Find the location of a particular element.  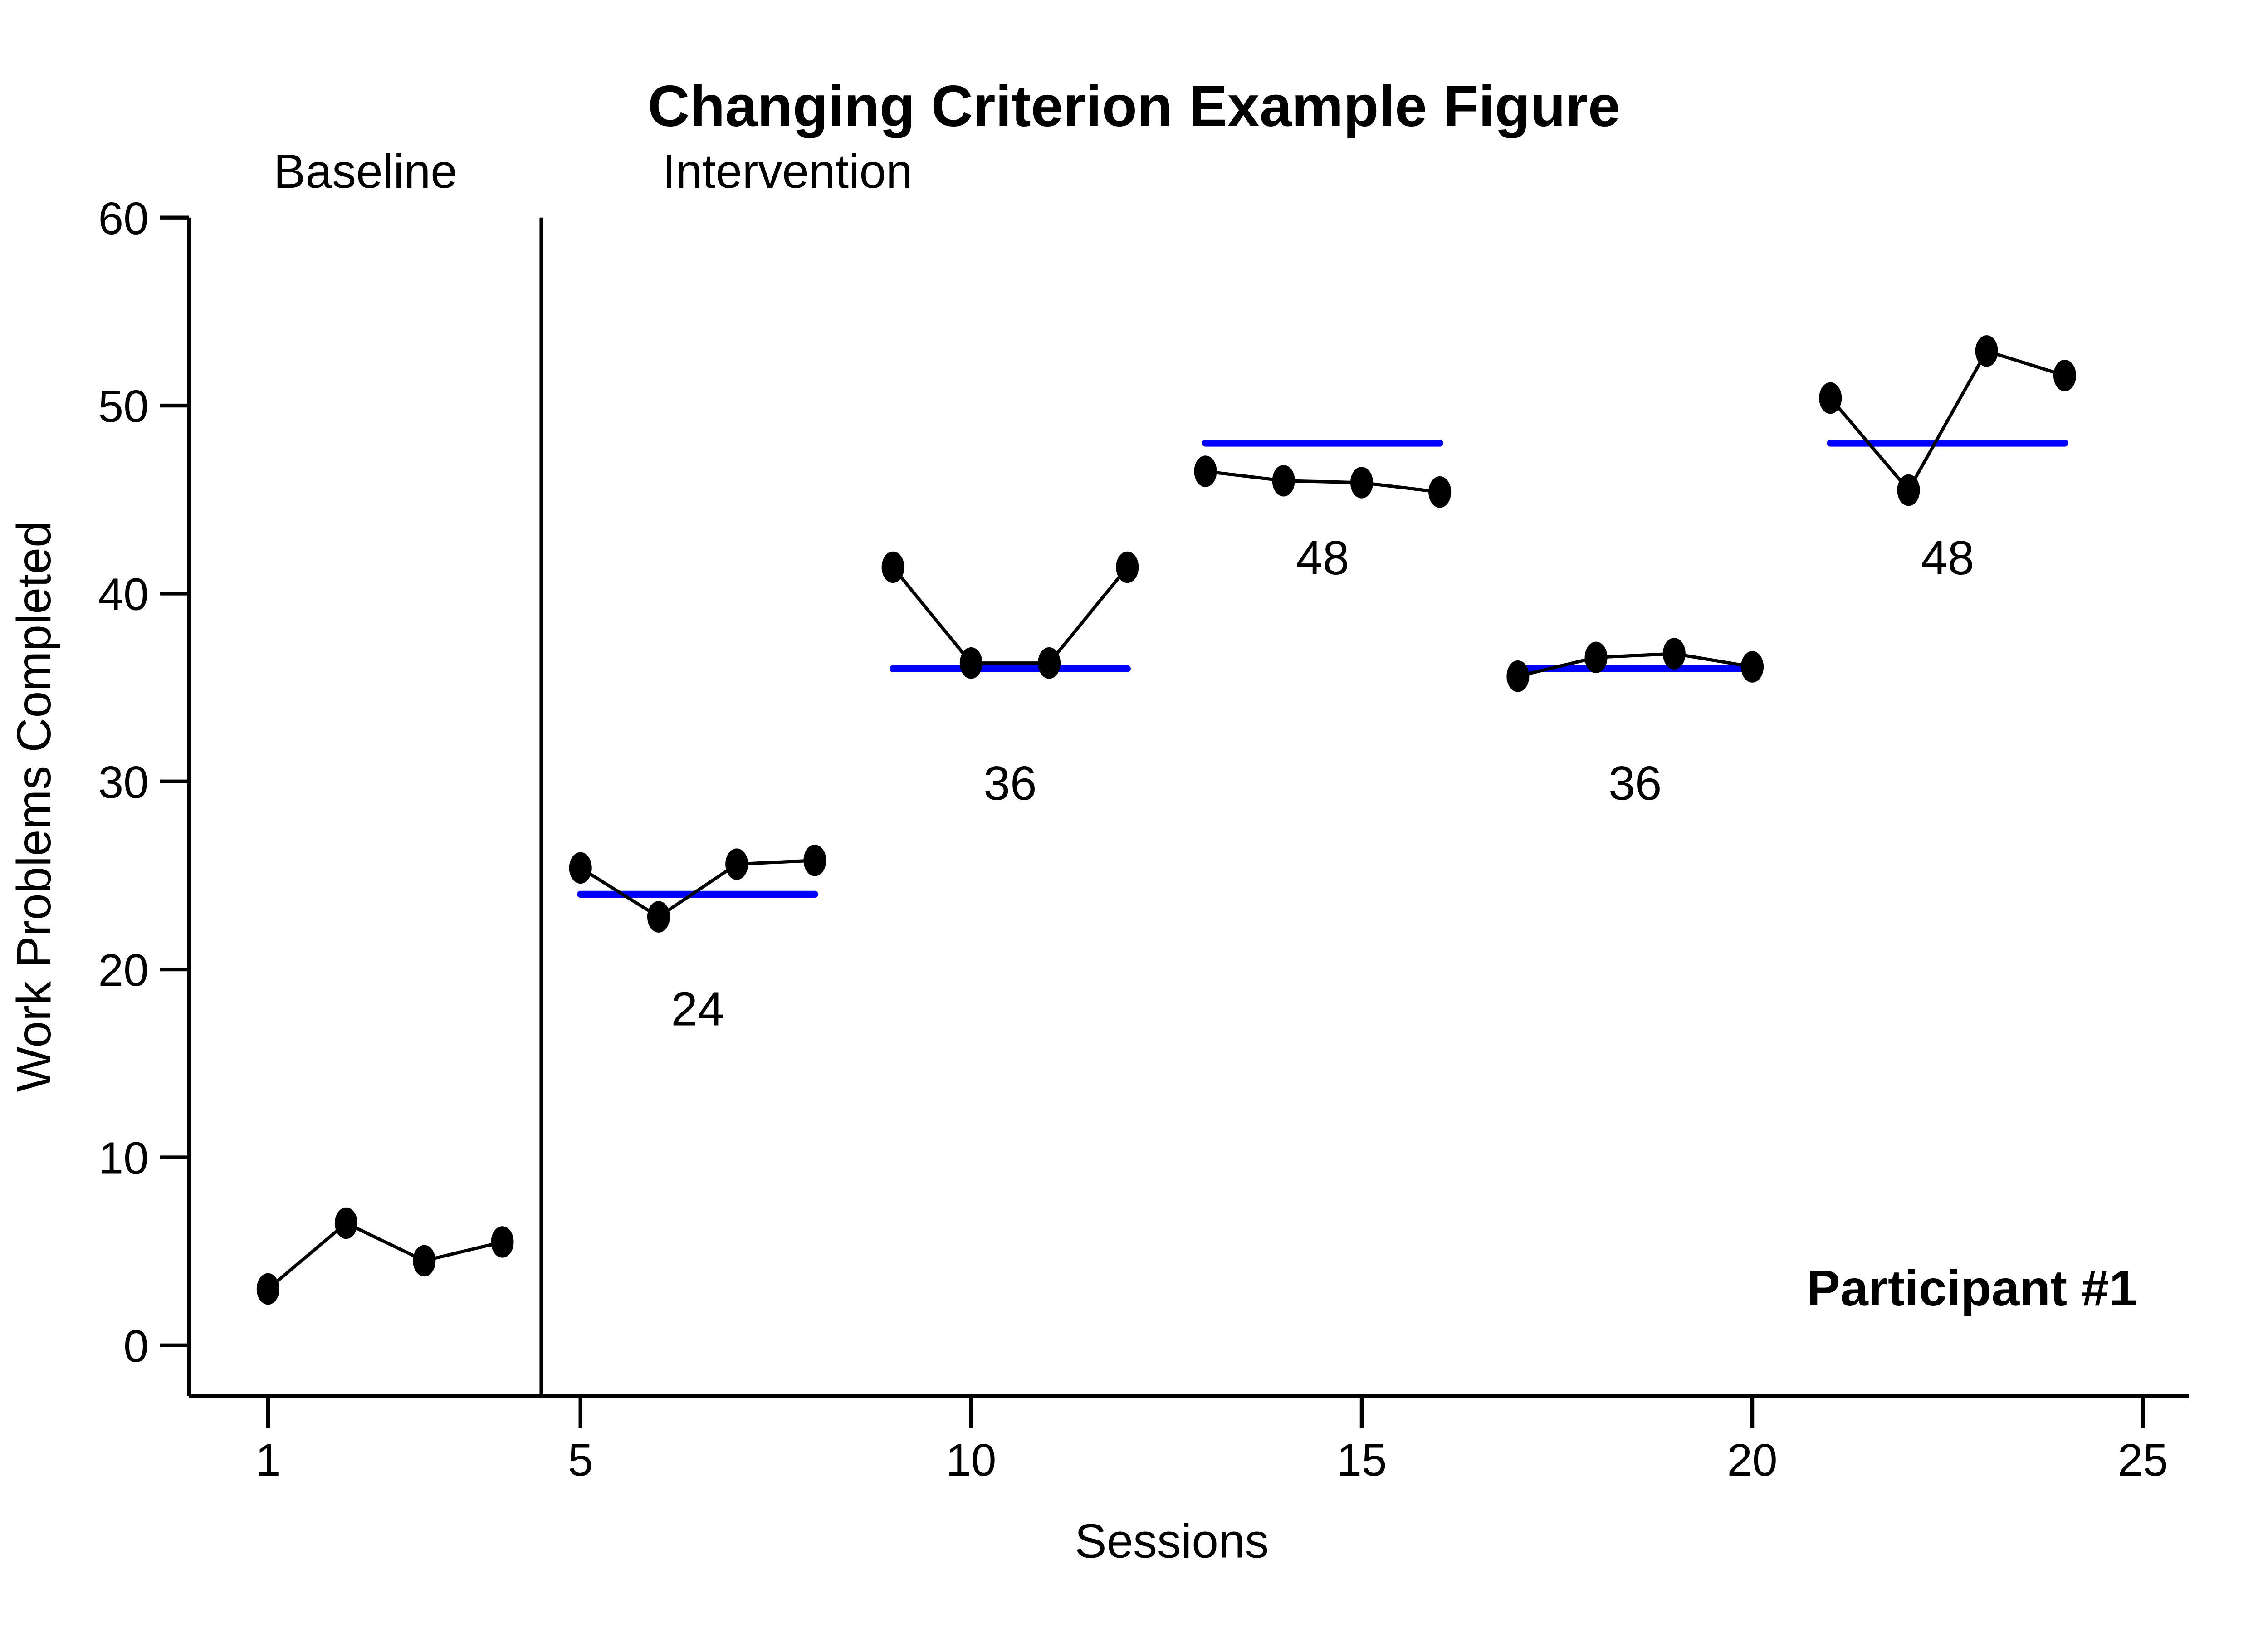

y-tick-label: 30 is located at coordinates (123, 782).